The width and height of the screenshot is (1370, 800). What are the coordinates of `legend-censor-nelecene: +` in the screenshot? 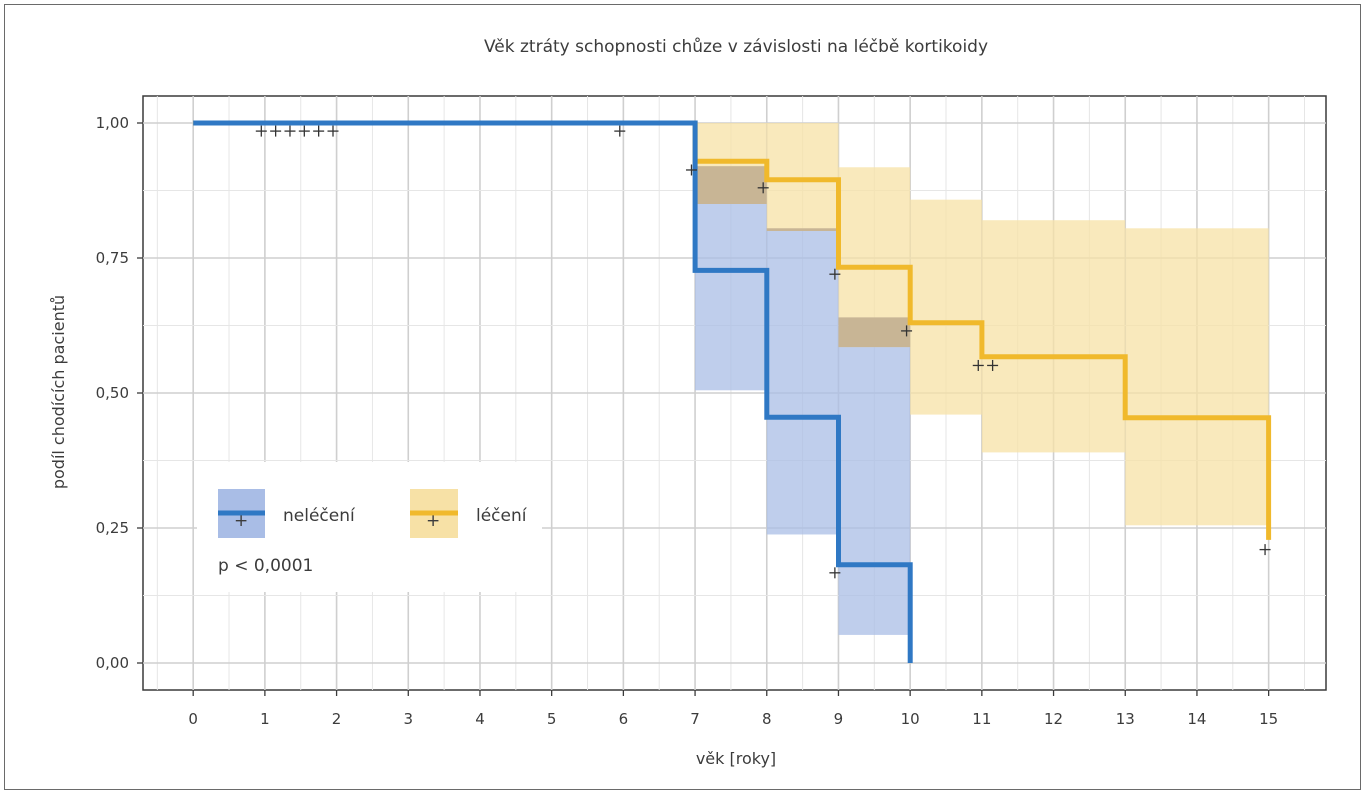 It's located at (241, 521).